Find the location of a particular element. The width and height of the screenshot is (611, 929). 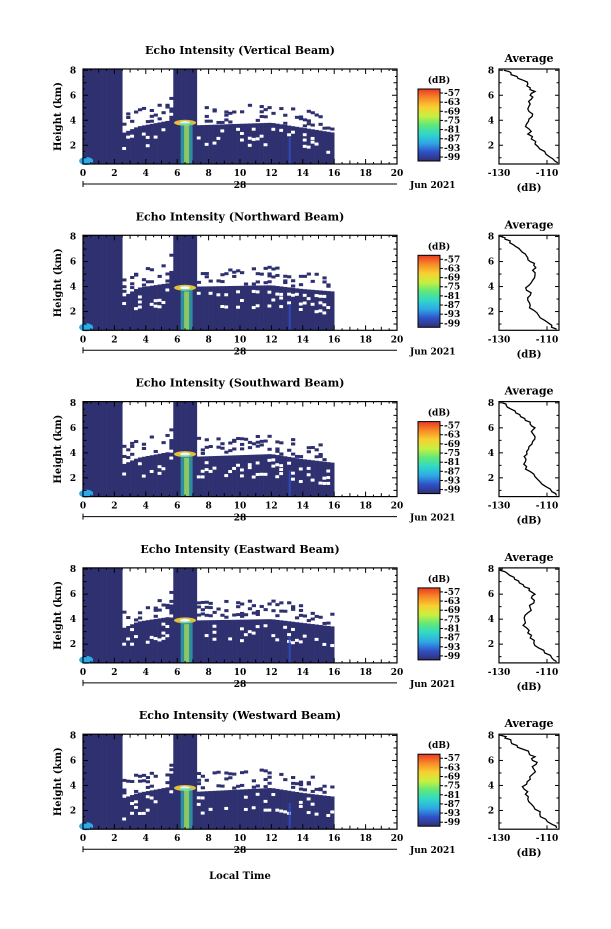

x-tick-label: 18 is located at coordinates (365, 174).